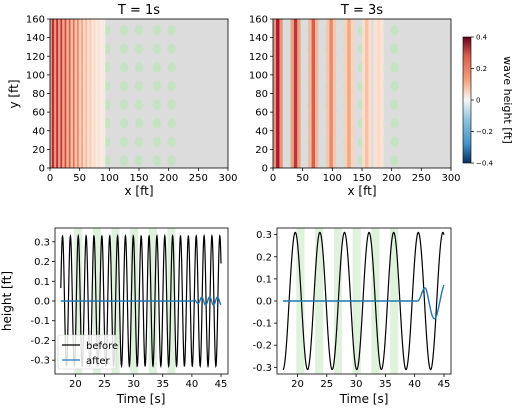  What do you see at coordinates (484, 132) in the screenshot?
I see `colorbar-tick-label: −0.2` at bounding box center [484, 132].